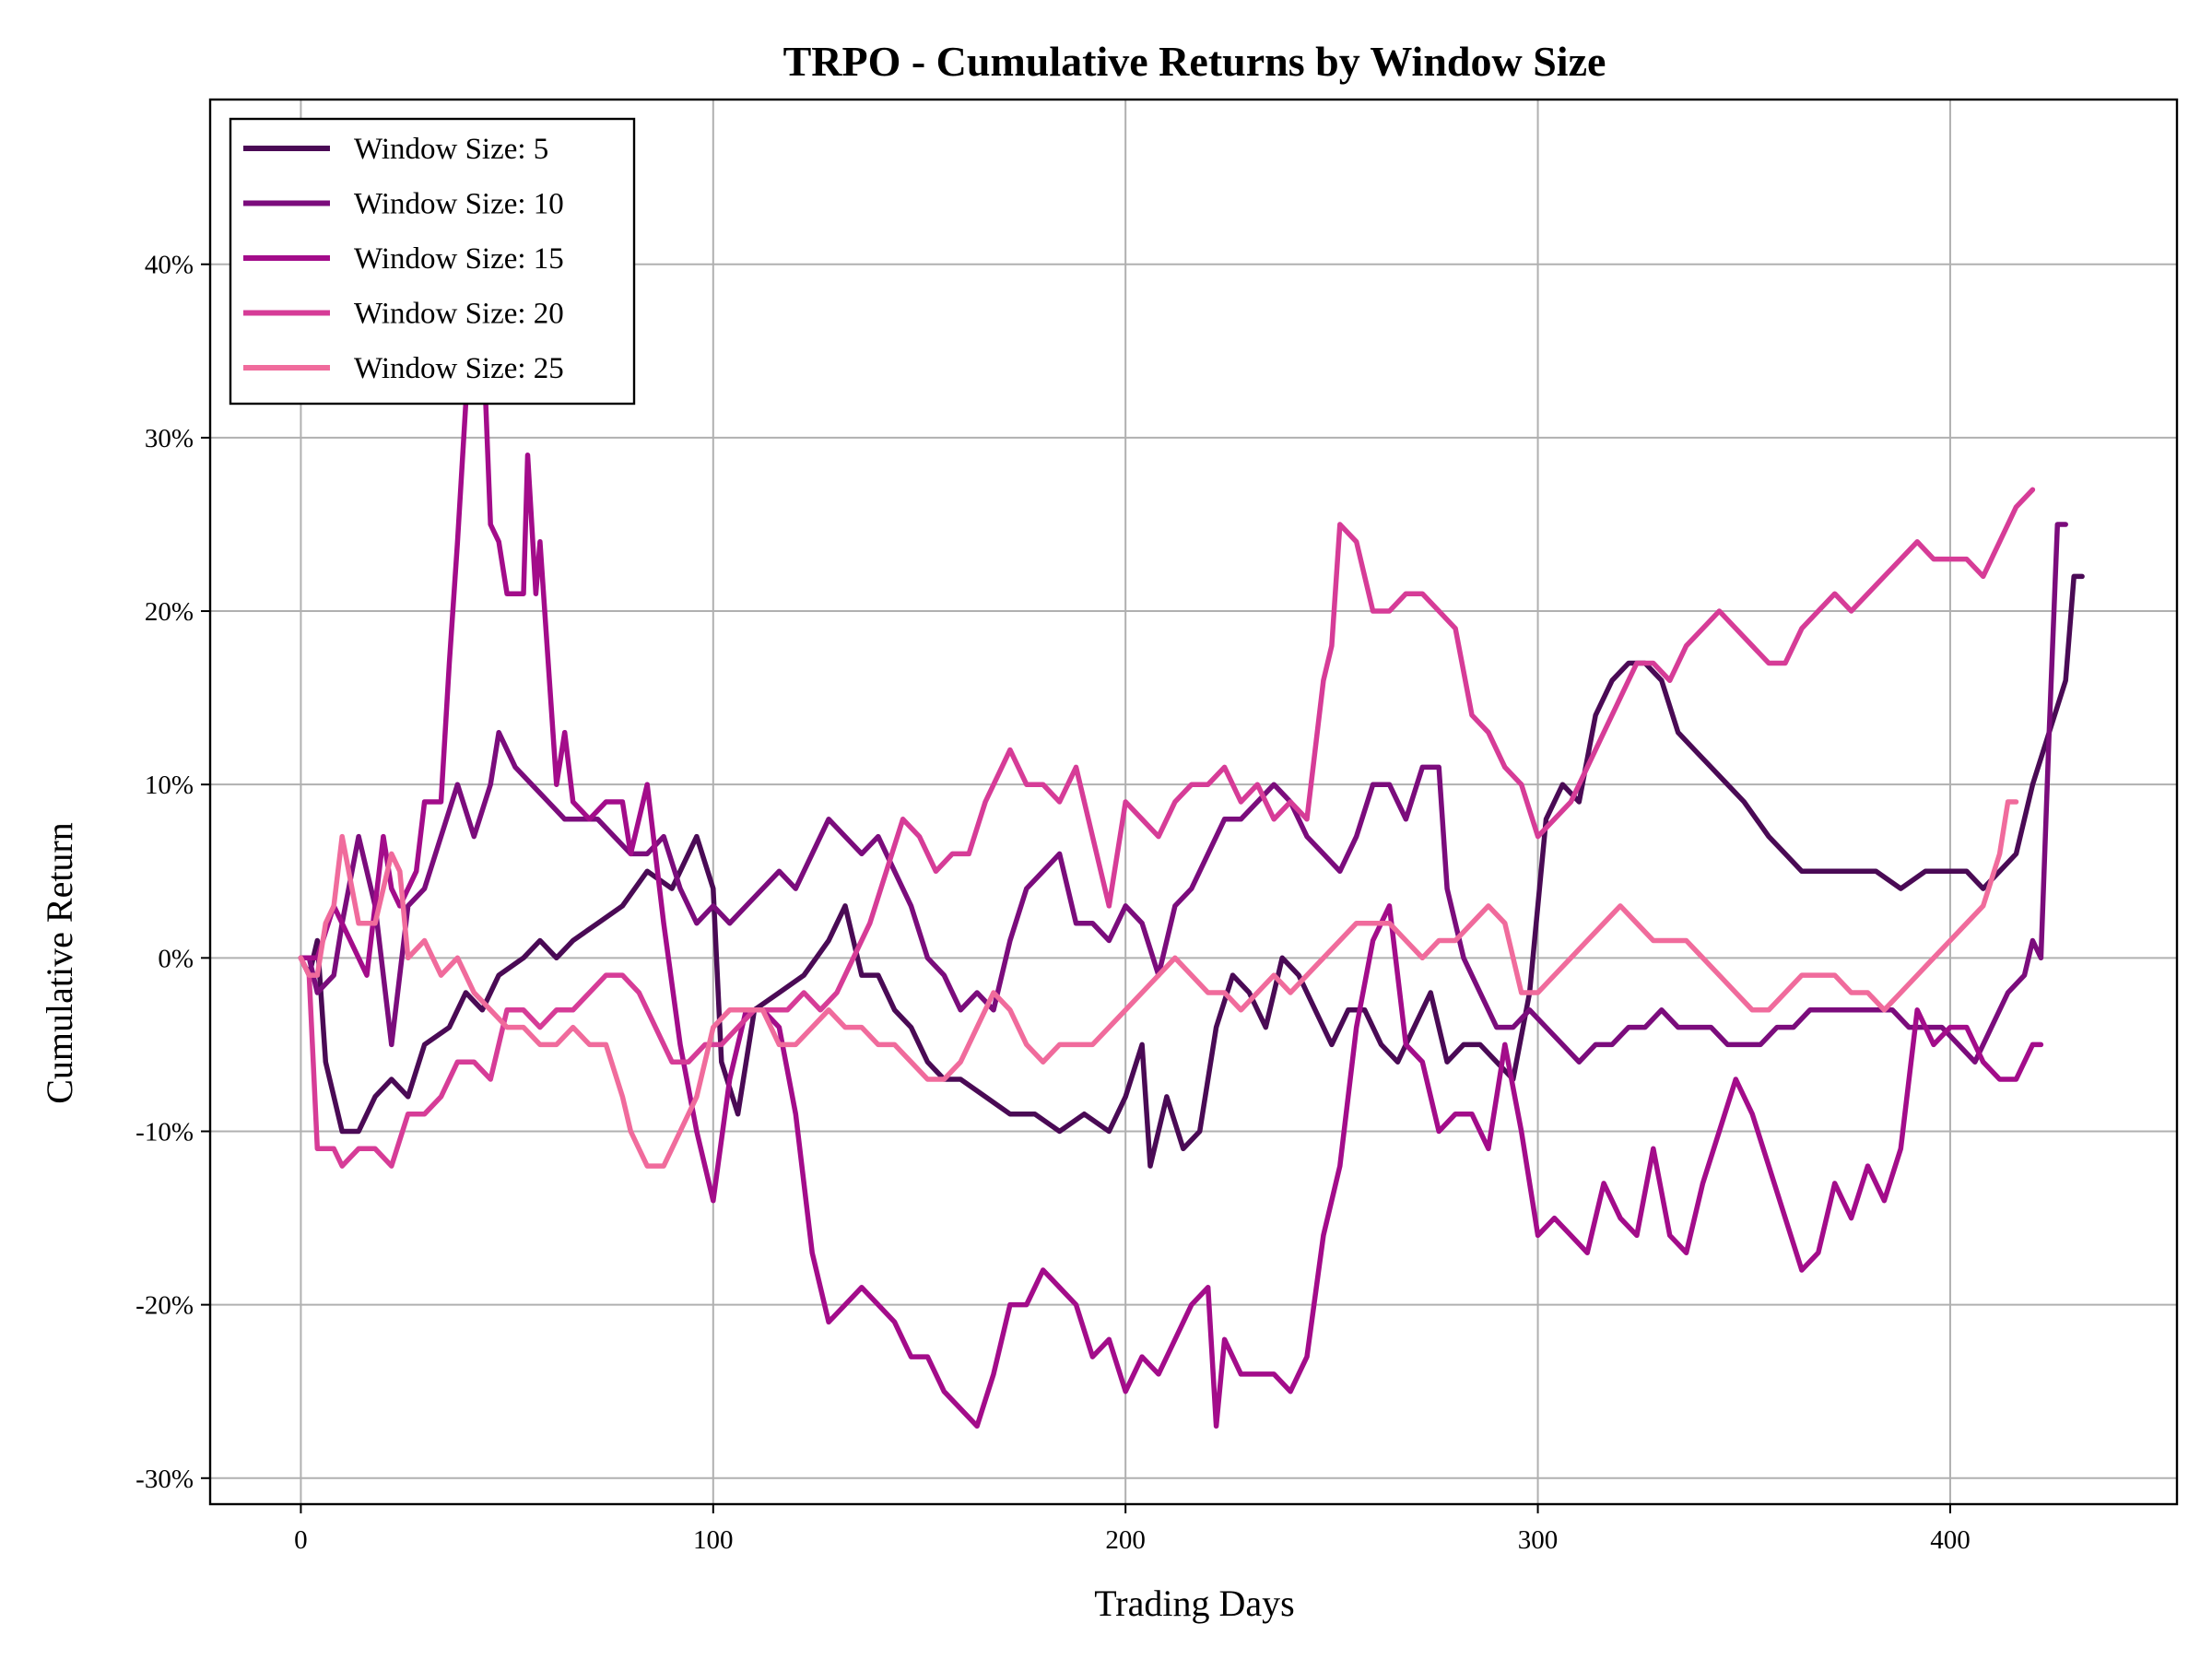  I want to click on legend-box, so click(432, 261).